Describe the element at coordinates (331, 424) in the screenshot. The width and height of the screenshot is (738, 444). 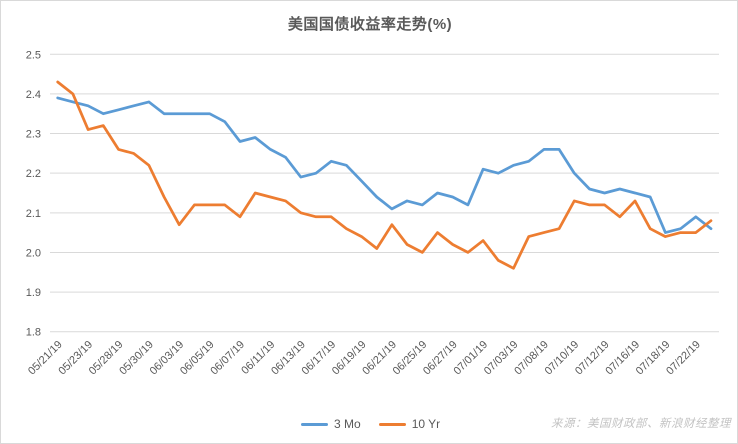
I see `legend-item-3mo: 3 Mo` at that location.